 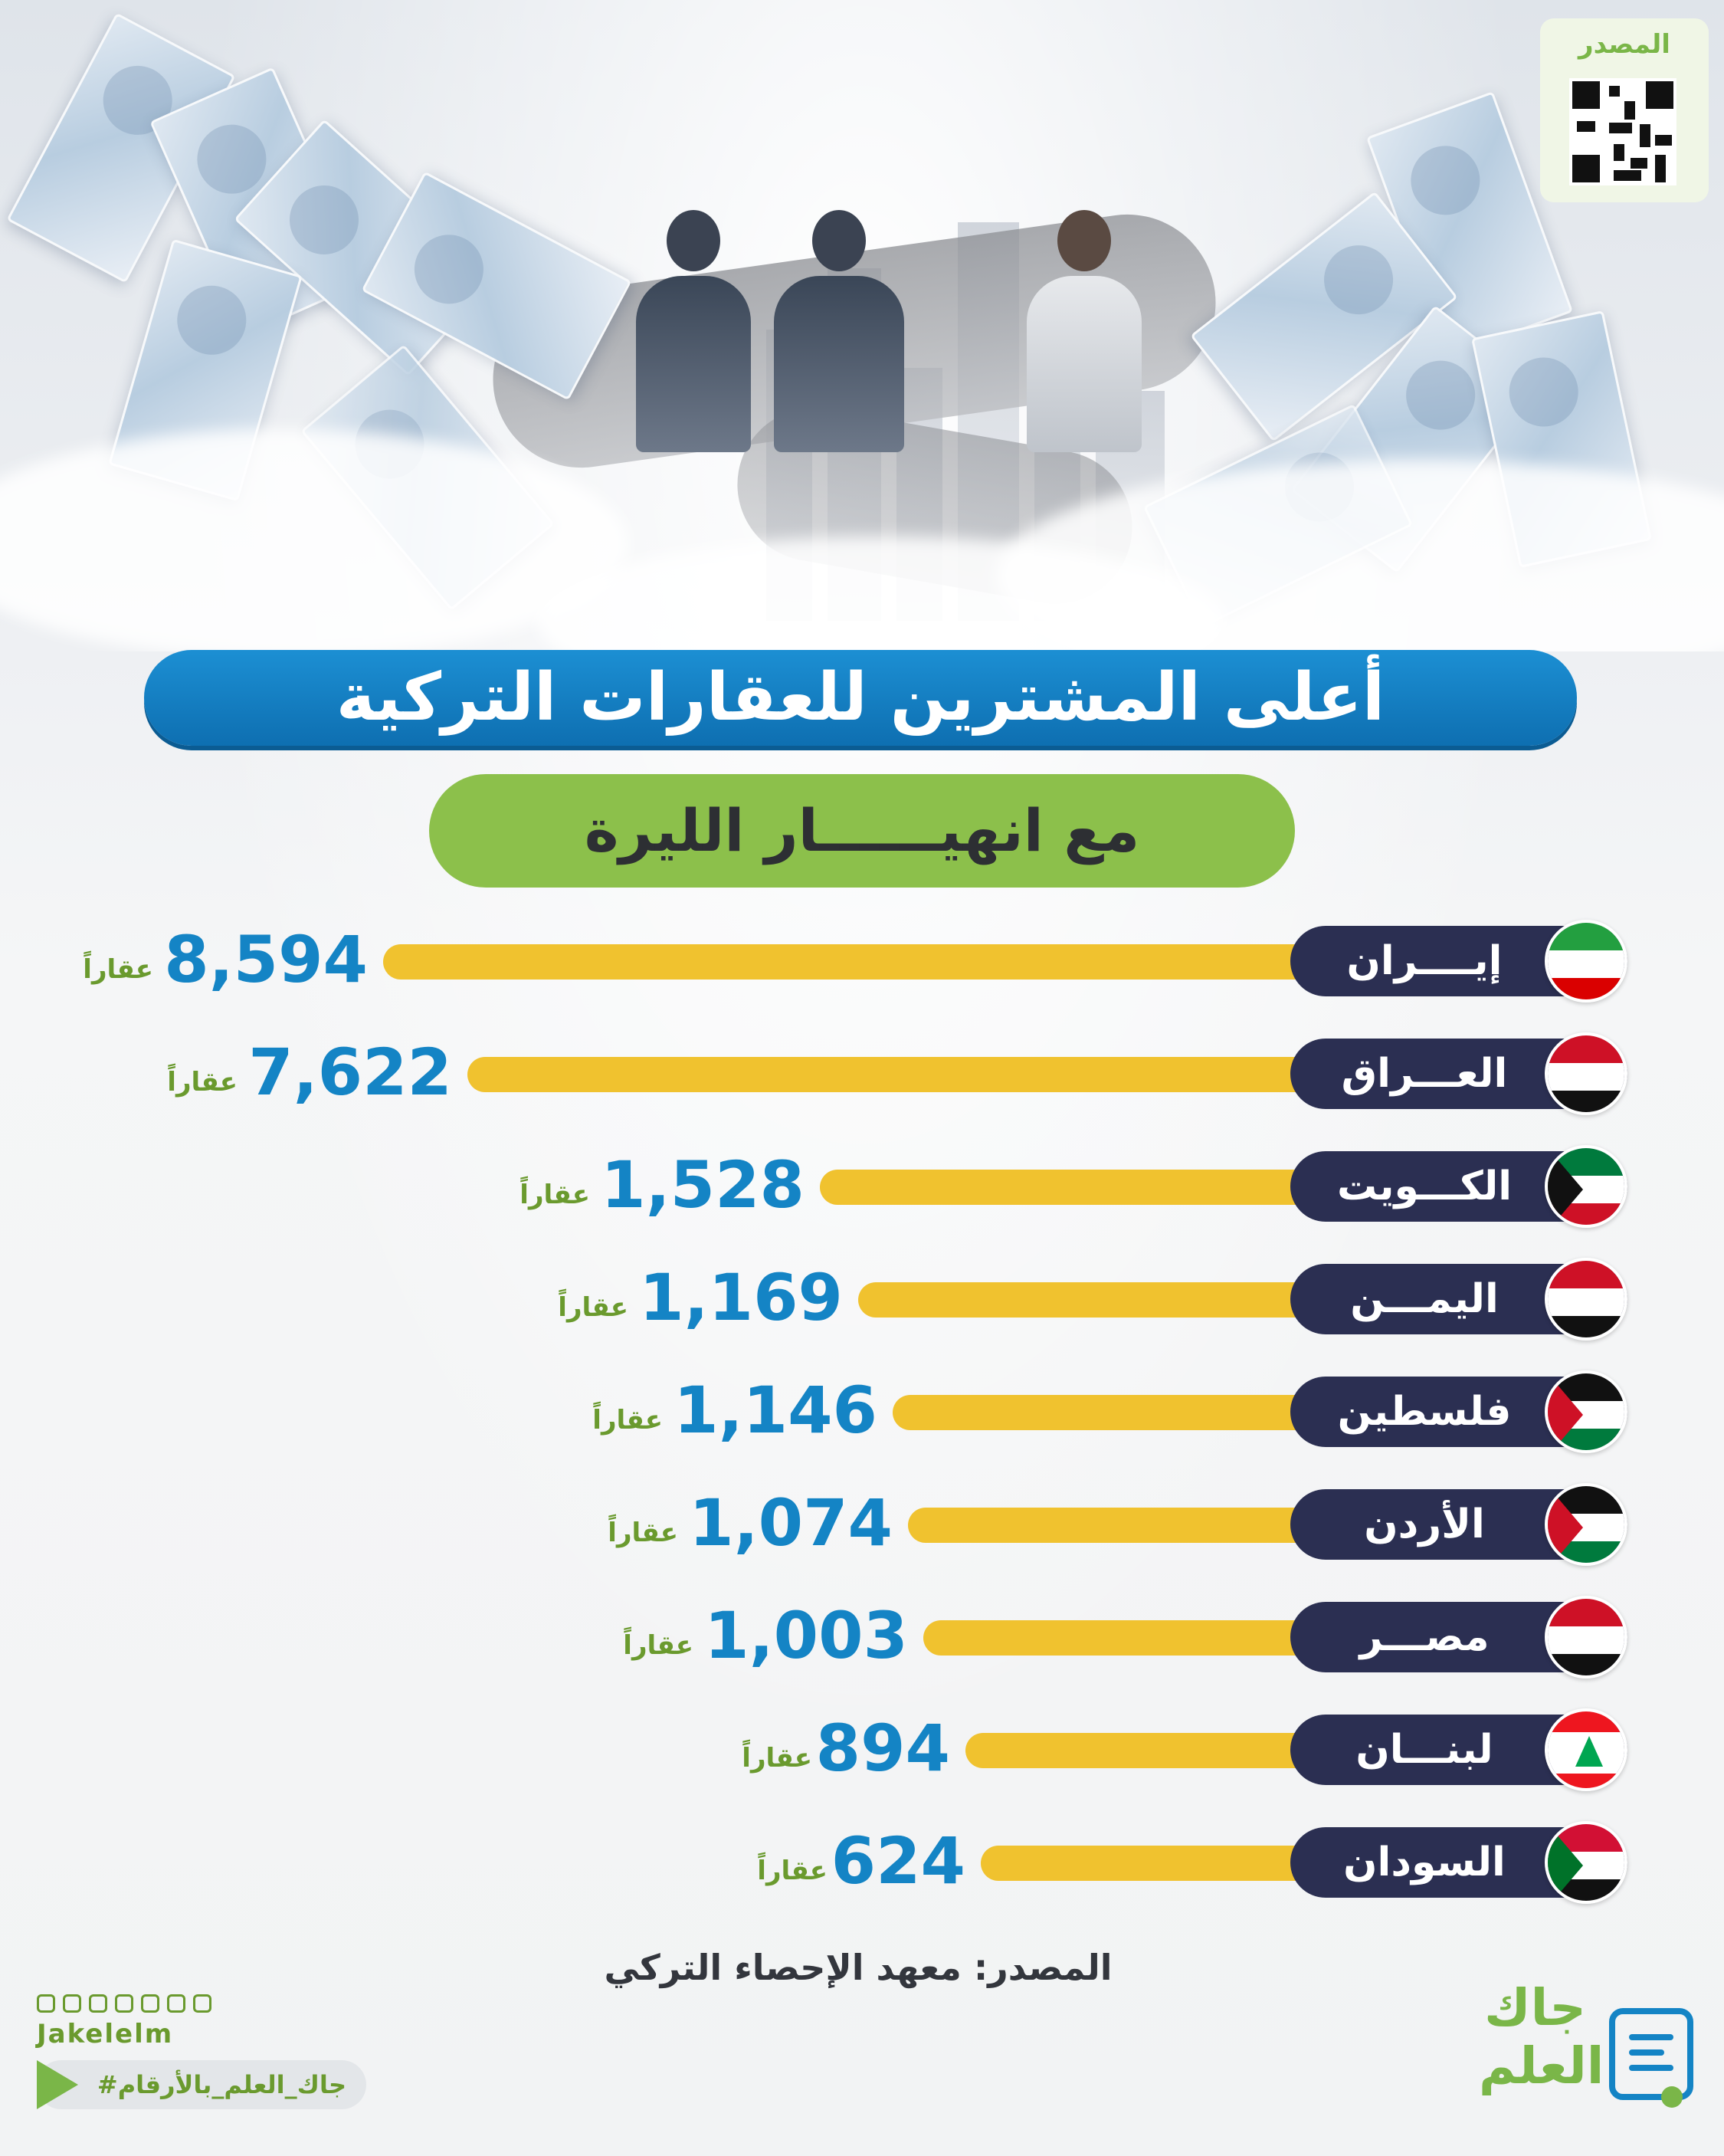 I want to click on bar-row: 1,146 عقاراً فلسطين, so click(x=862, y=1412).